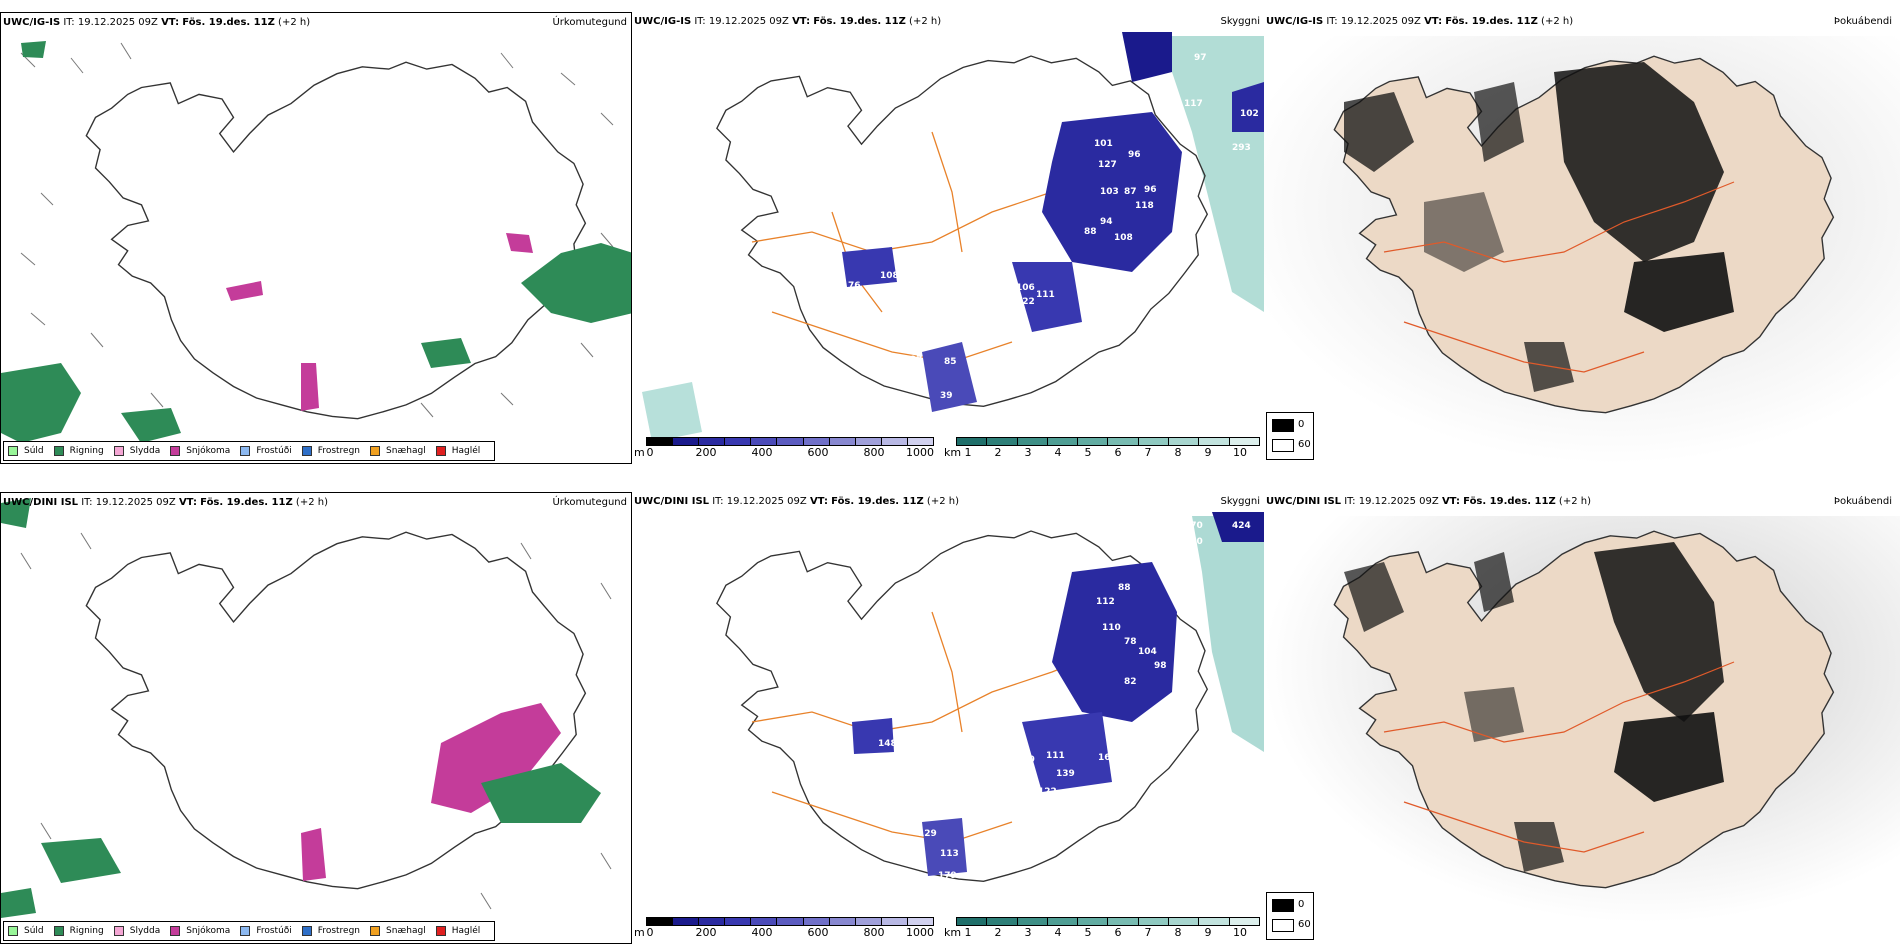 Image resolution: width=1900 pixels, height=950 pixels. What do you see at coordinates (266, 451) in the screenshot?
I see `legend-item: Frostúði` at bounding box center [266, 451].